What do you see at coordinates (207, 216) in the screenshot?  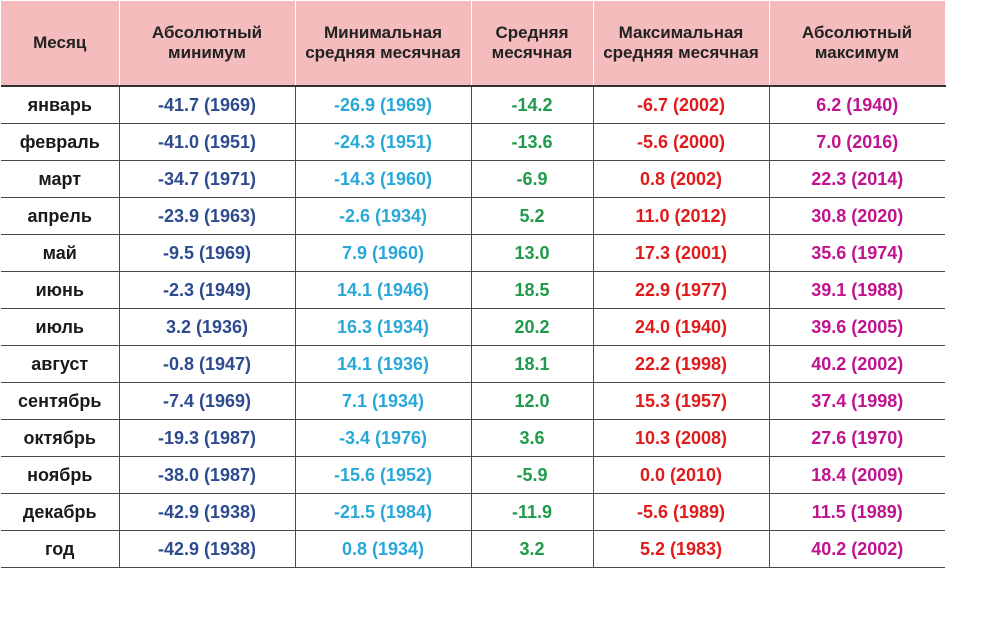 I see `absolute-minimum-cell: -23.9 (1963)` at bounding box center [207, 216].